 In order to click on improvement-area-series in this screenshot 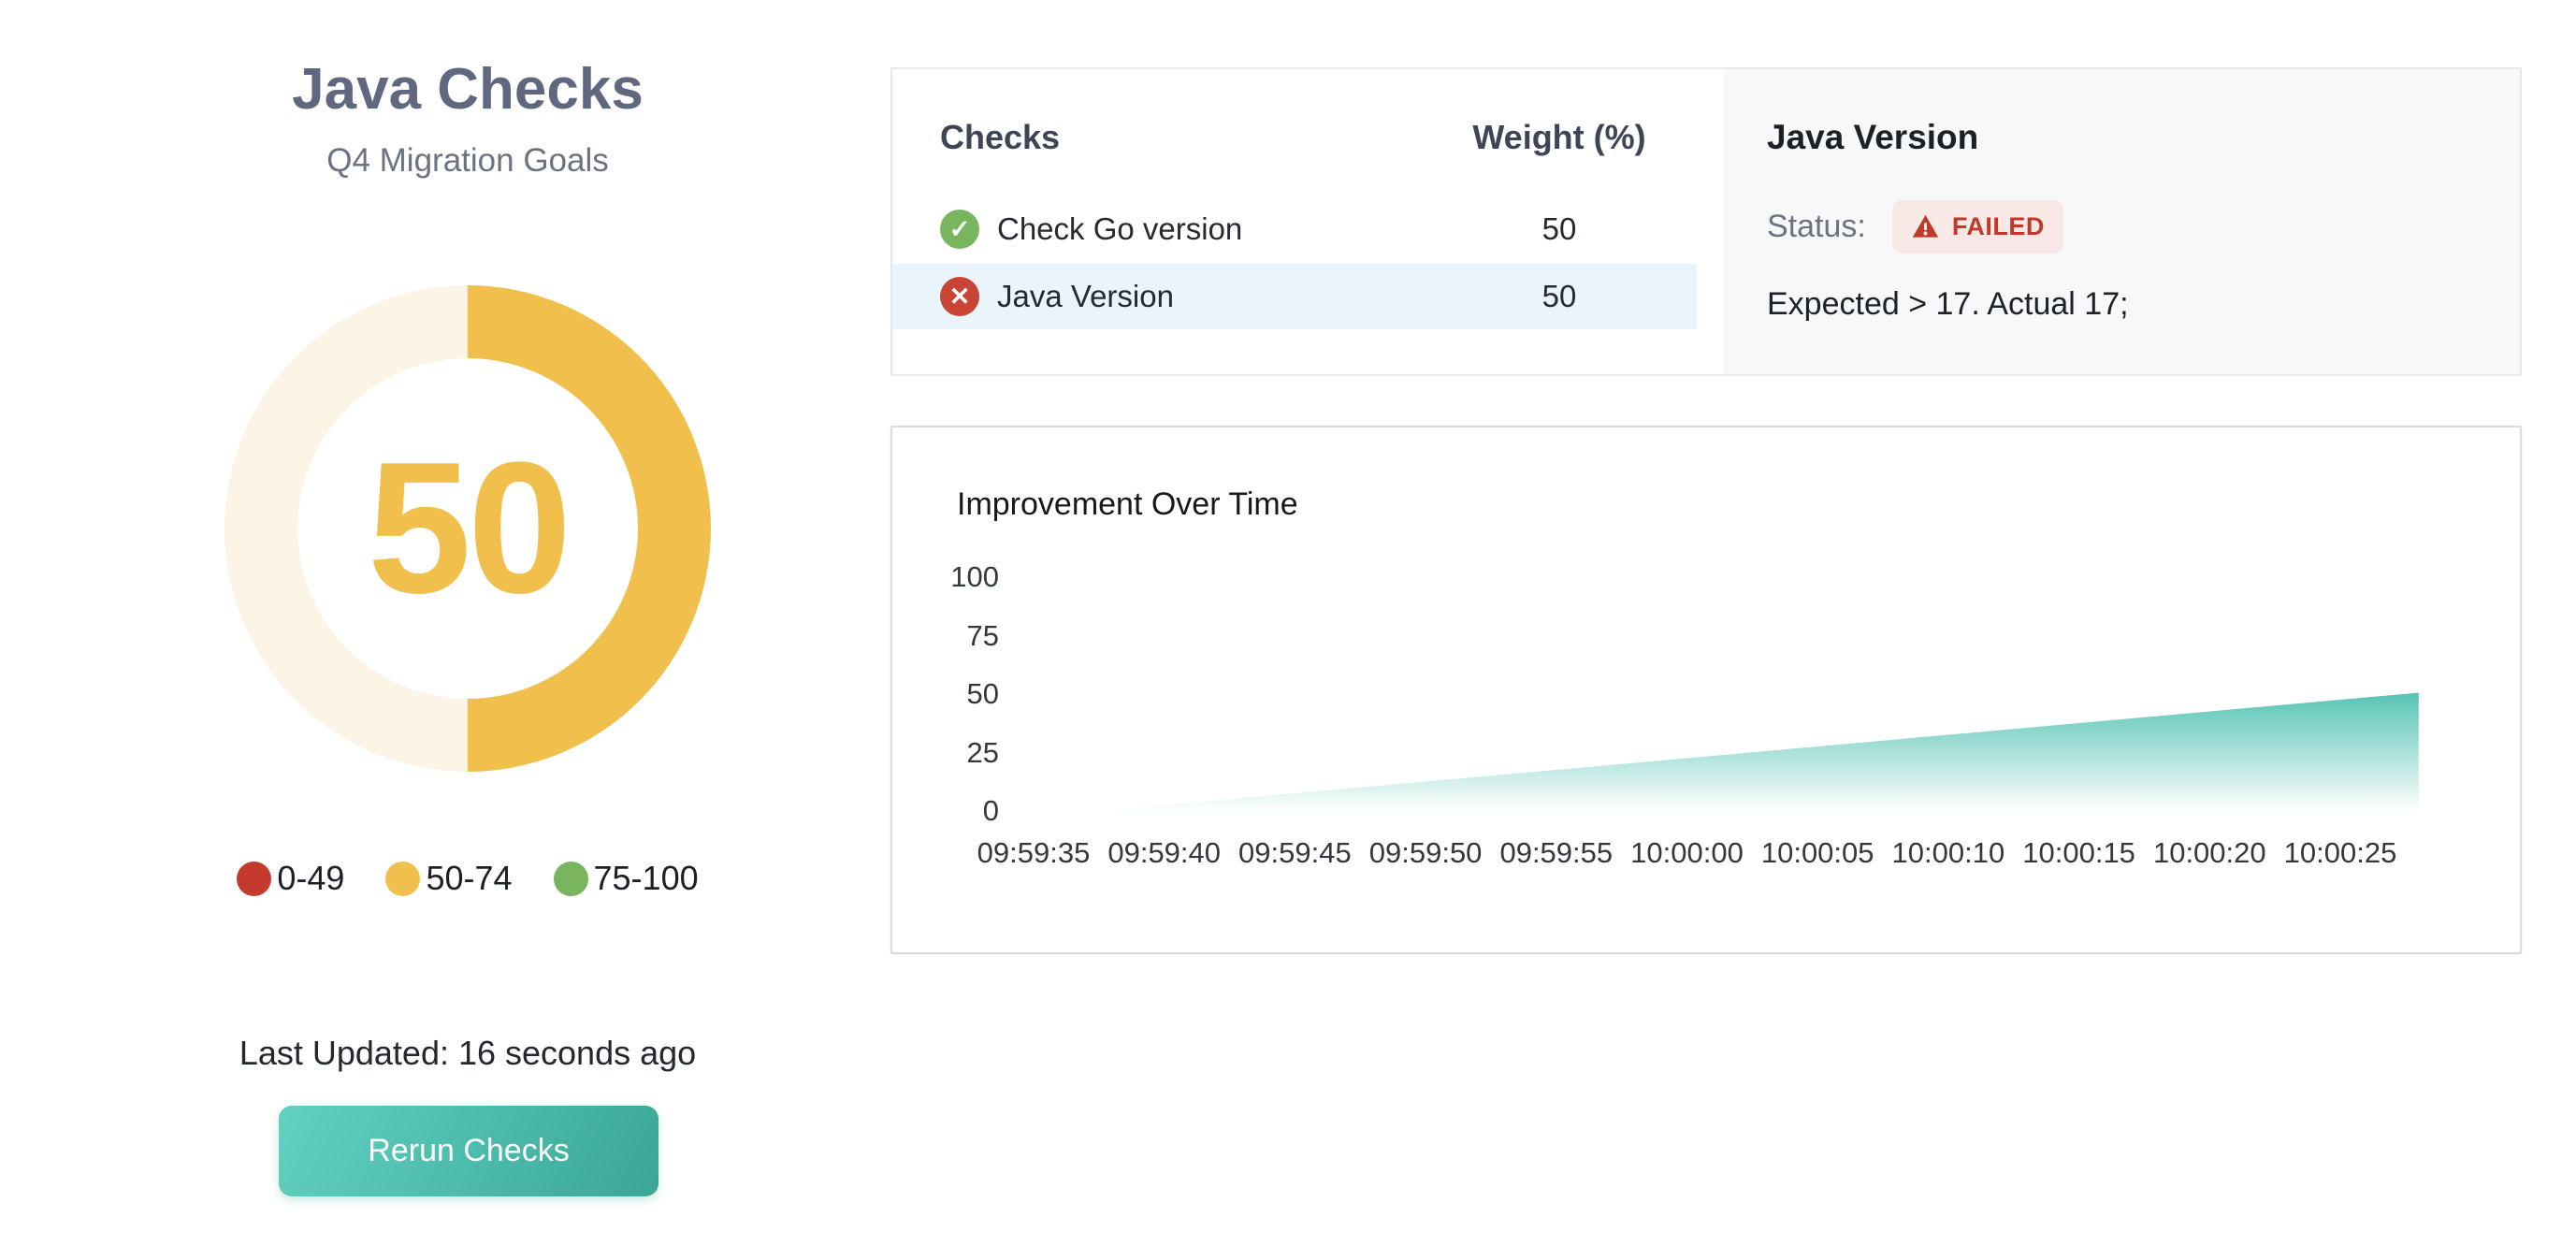, I will do `click(1752, 752)`.